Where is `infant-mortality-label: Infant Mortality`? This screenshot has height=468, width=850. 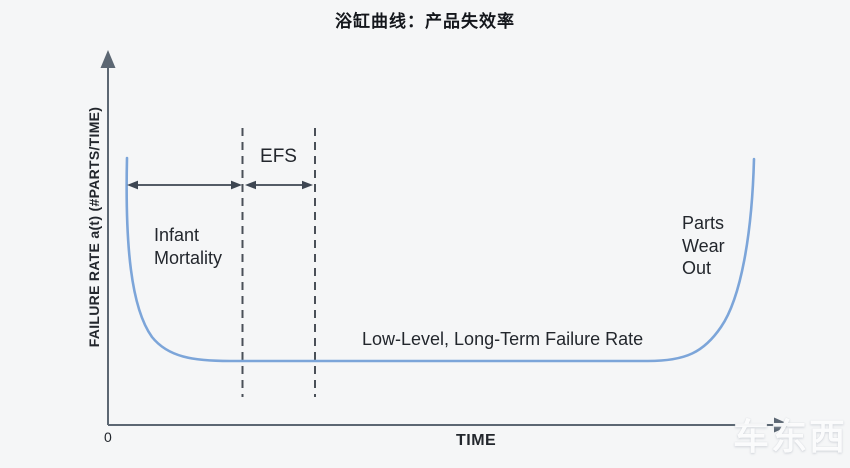
infant-mortality-label: Infant Mortality is located at coordinates (188, 246).